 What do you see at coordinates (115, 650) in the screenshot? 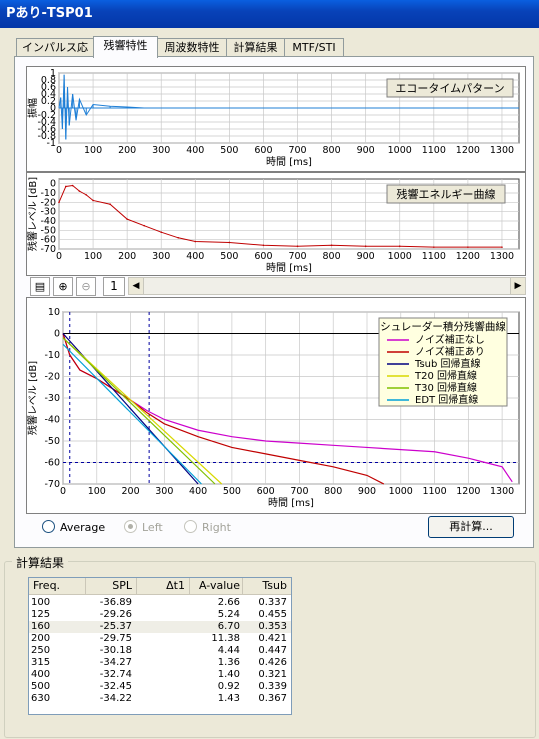
I see `cell-spl: -30.18` at bounding box center [115, 650].